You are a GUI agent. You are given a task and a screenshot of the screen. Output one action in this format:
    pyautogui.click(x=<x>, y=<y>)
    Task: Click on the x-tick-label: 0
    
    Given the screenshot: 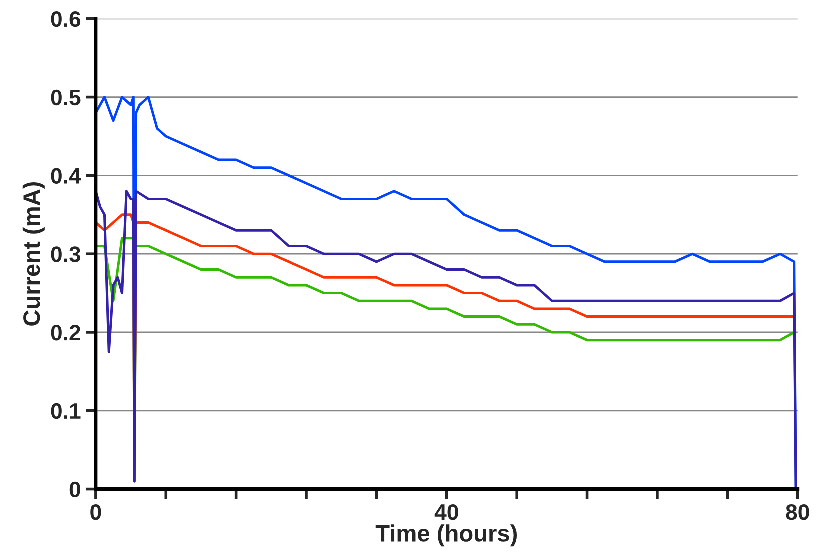 What is the action you would take?
    pyautogui.click(x=96, y=512)
    